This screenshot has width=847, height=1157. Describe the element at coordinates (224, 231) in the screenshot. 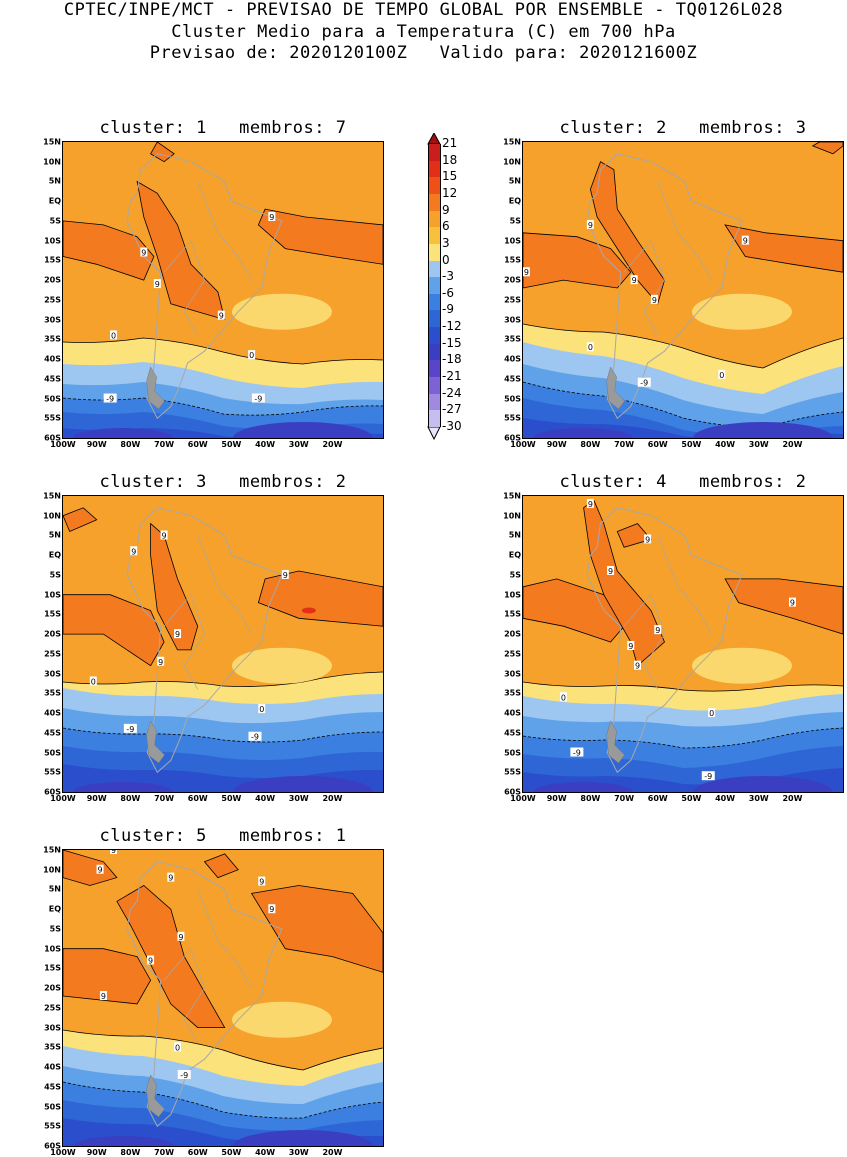

I see `state-borders` at that location.